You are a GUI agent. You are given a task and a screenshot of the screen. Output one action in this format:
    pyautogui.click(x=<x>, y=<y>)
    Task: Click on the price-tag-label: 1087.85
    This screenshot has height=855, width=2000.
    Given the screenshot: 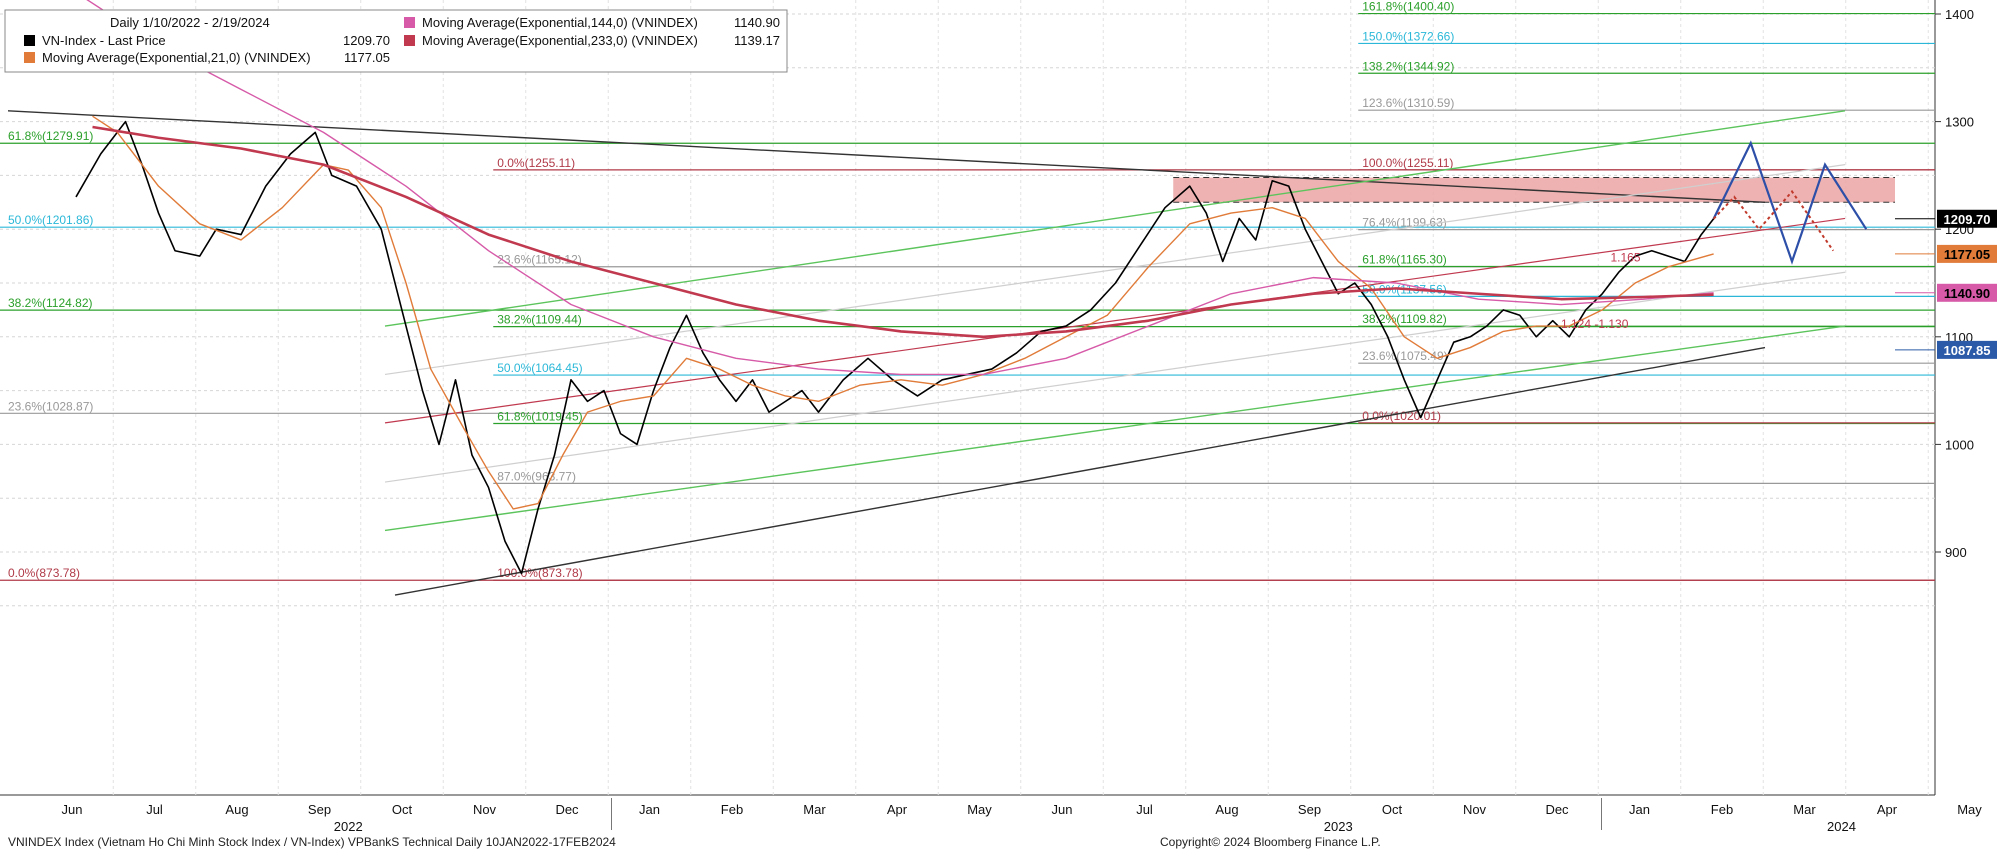 What is the action you would take?
    pyautogui.click(x=1967, y=350)
    